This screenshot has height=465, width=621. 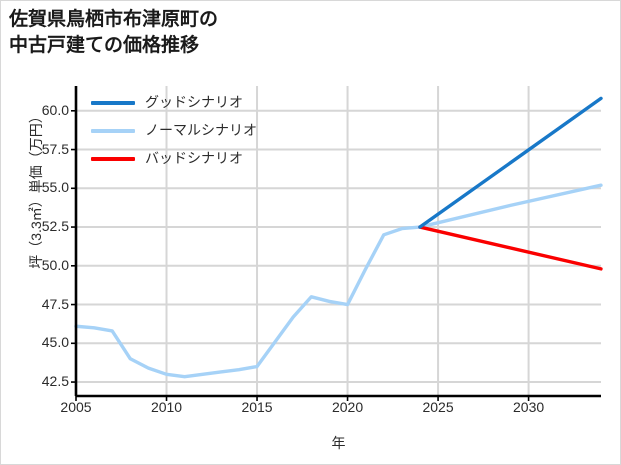 I want to click on y-axis-tick-labels: 42.5 45.0 47.5 50.0 52.5 55.0 57.5 60.0, so click(x=35, y=232).